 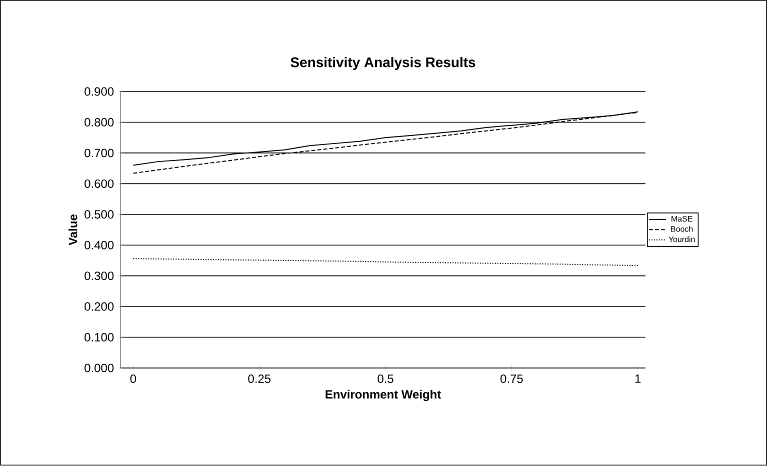 I want to click on chart-title: Sensitivity Analysis Results, so click(x=383, y=63).